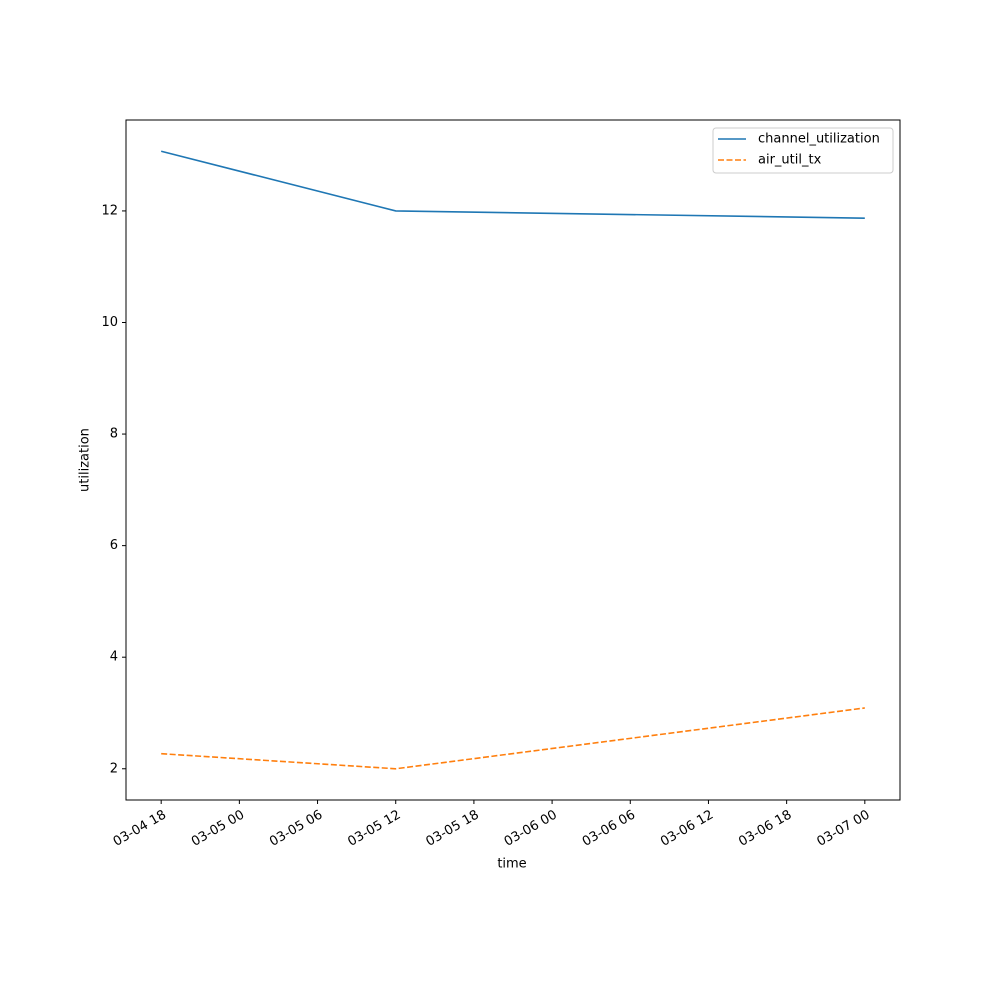  Describe the element at coordinates (114, 657) in the screenshot. I see `y-tick-label: 4` at that location.